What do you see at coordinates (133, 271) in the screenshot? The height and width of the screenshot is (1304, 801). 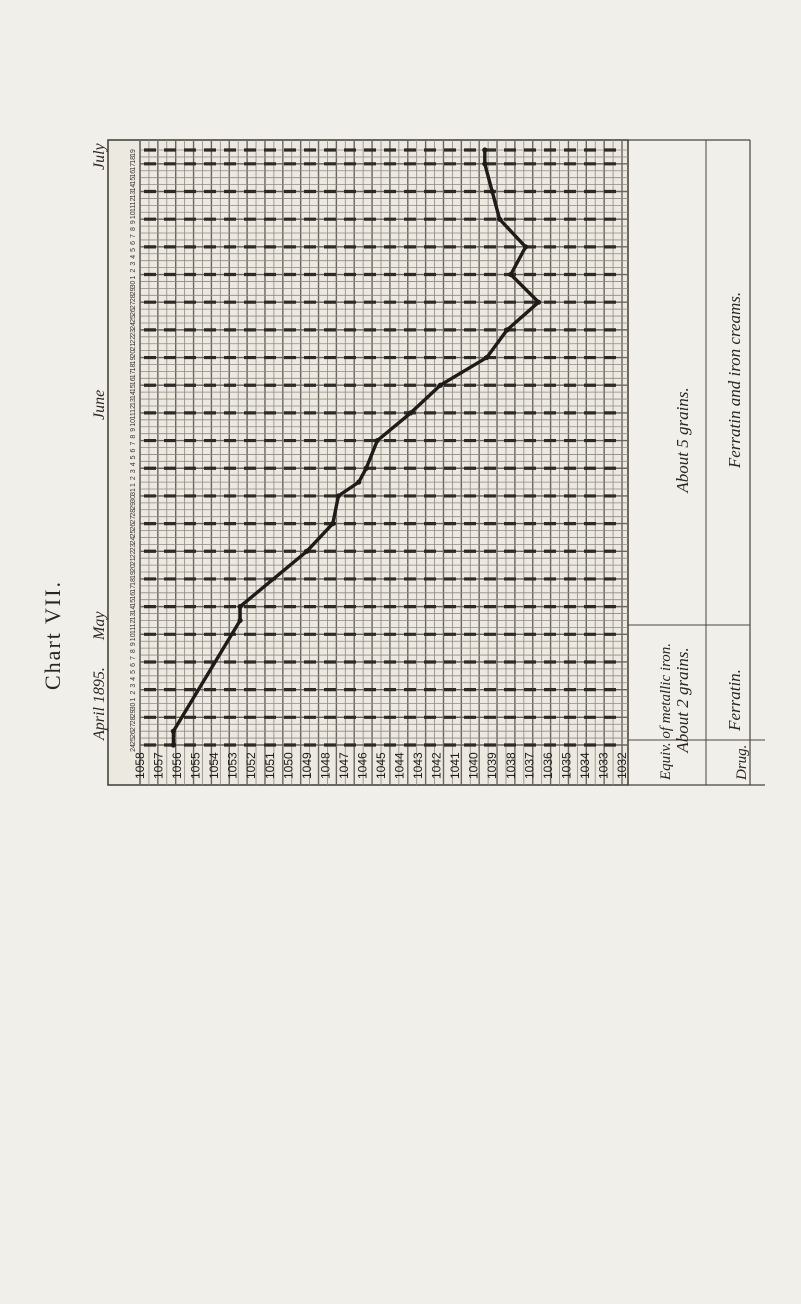 I see `date-tick-label: 2` at bounding box center [133, 271].